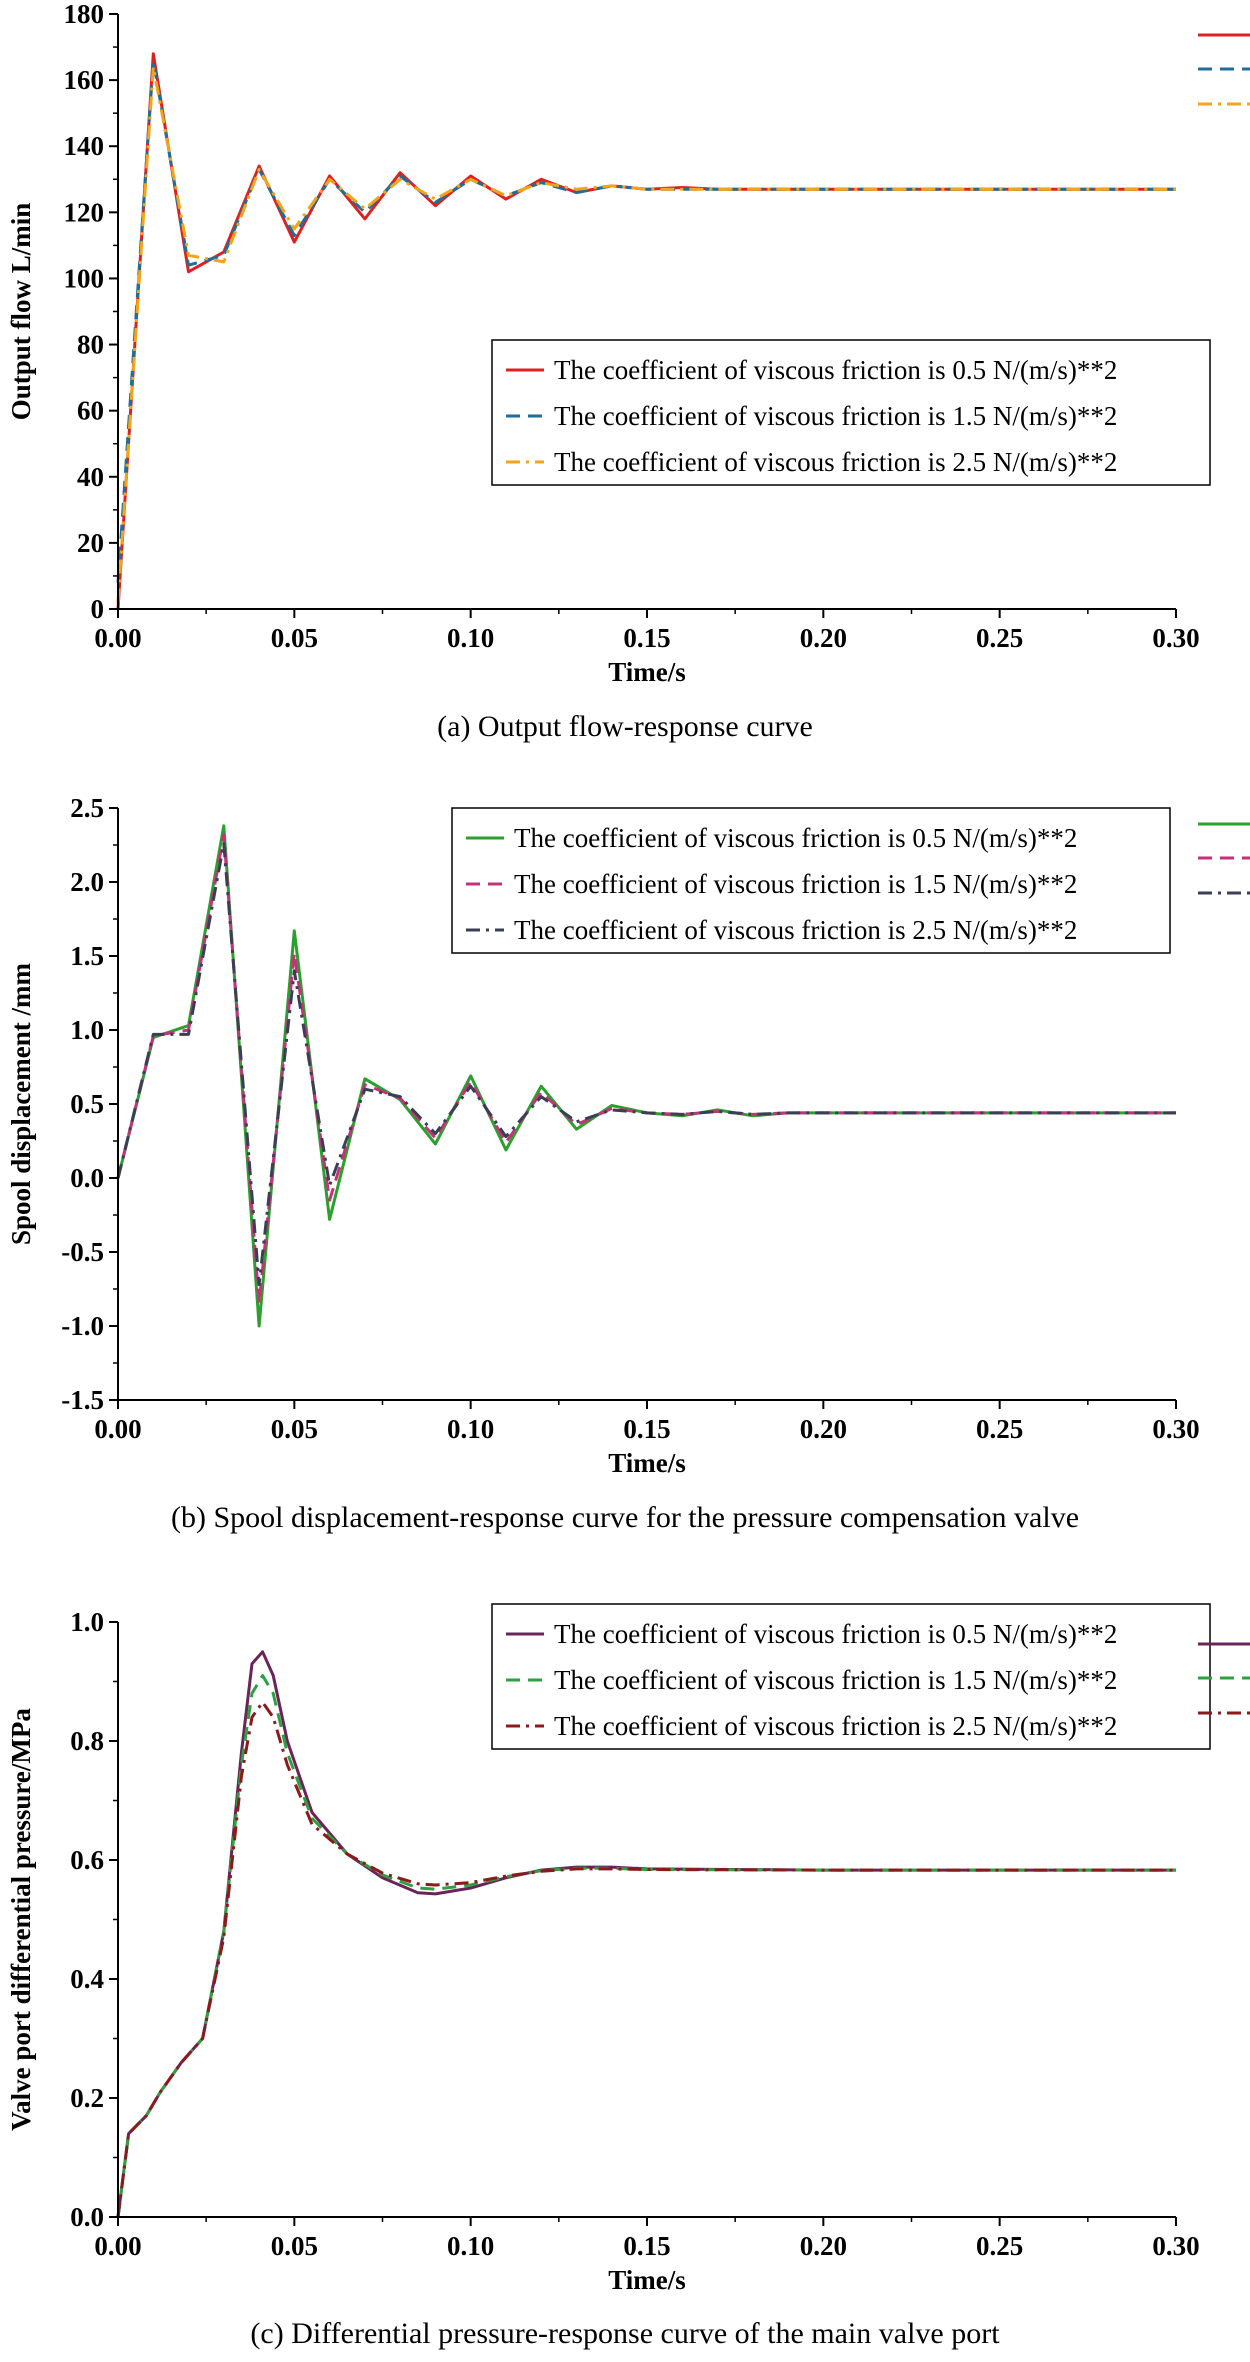 The width and height of the screenshot is (1250, 2362). What do you see at coordinates (999, 1429) in the screenshot?
I see `panel-b-x-tick-label: 0.25` at bounding box center [999, 1429].